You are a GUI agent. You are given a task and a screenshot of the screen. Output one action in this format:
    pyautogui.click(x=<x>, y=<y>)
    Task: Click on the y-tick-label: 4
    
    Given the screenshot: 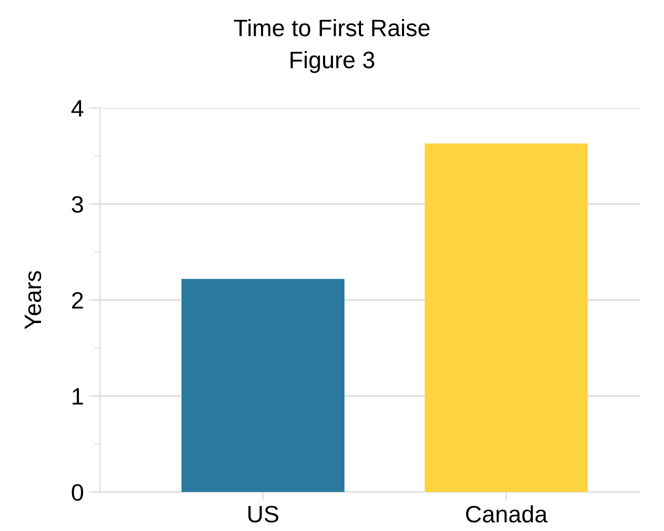 What is the action you would take?
    pyautogui.click(x=77, y=108)
    